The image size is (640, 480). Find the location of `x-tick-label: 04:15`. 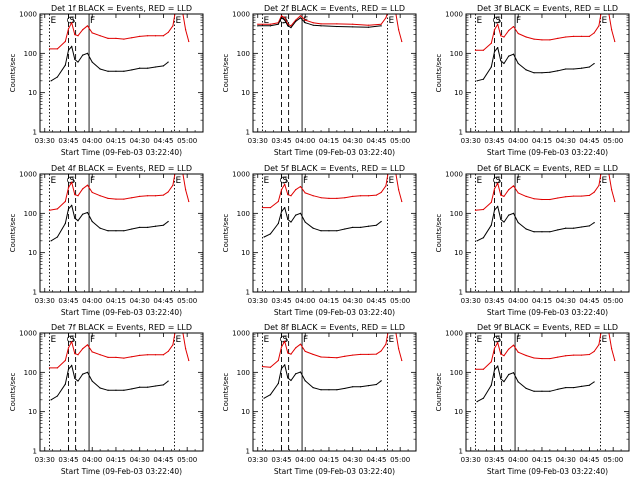

x-tick-label: 04:15 is located at coordinates (329, 460).